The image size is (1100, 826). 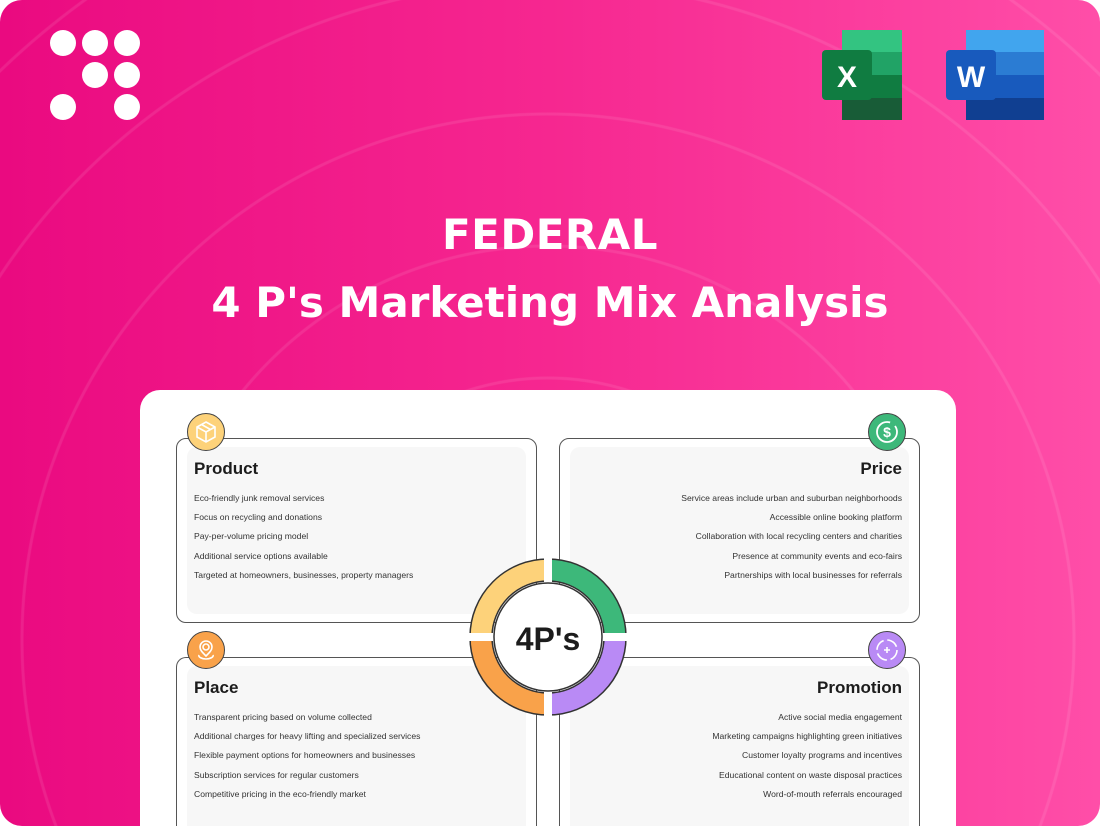 What do you see at coordinates (259, 498) in the screenshot?
I see `list-item: Eco-friendly junk removal services` at bounding box center [259, 498].